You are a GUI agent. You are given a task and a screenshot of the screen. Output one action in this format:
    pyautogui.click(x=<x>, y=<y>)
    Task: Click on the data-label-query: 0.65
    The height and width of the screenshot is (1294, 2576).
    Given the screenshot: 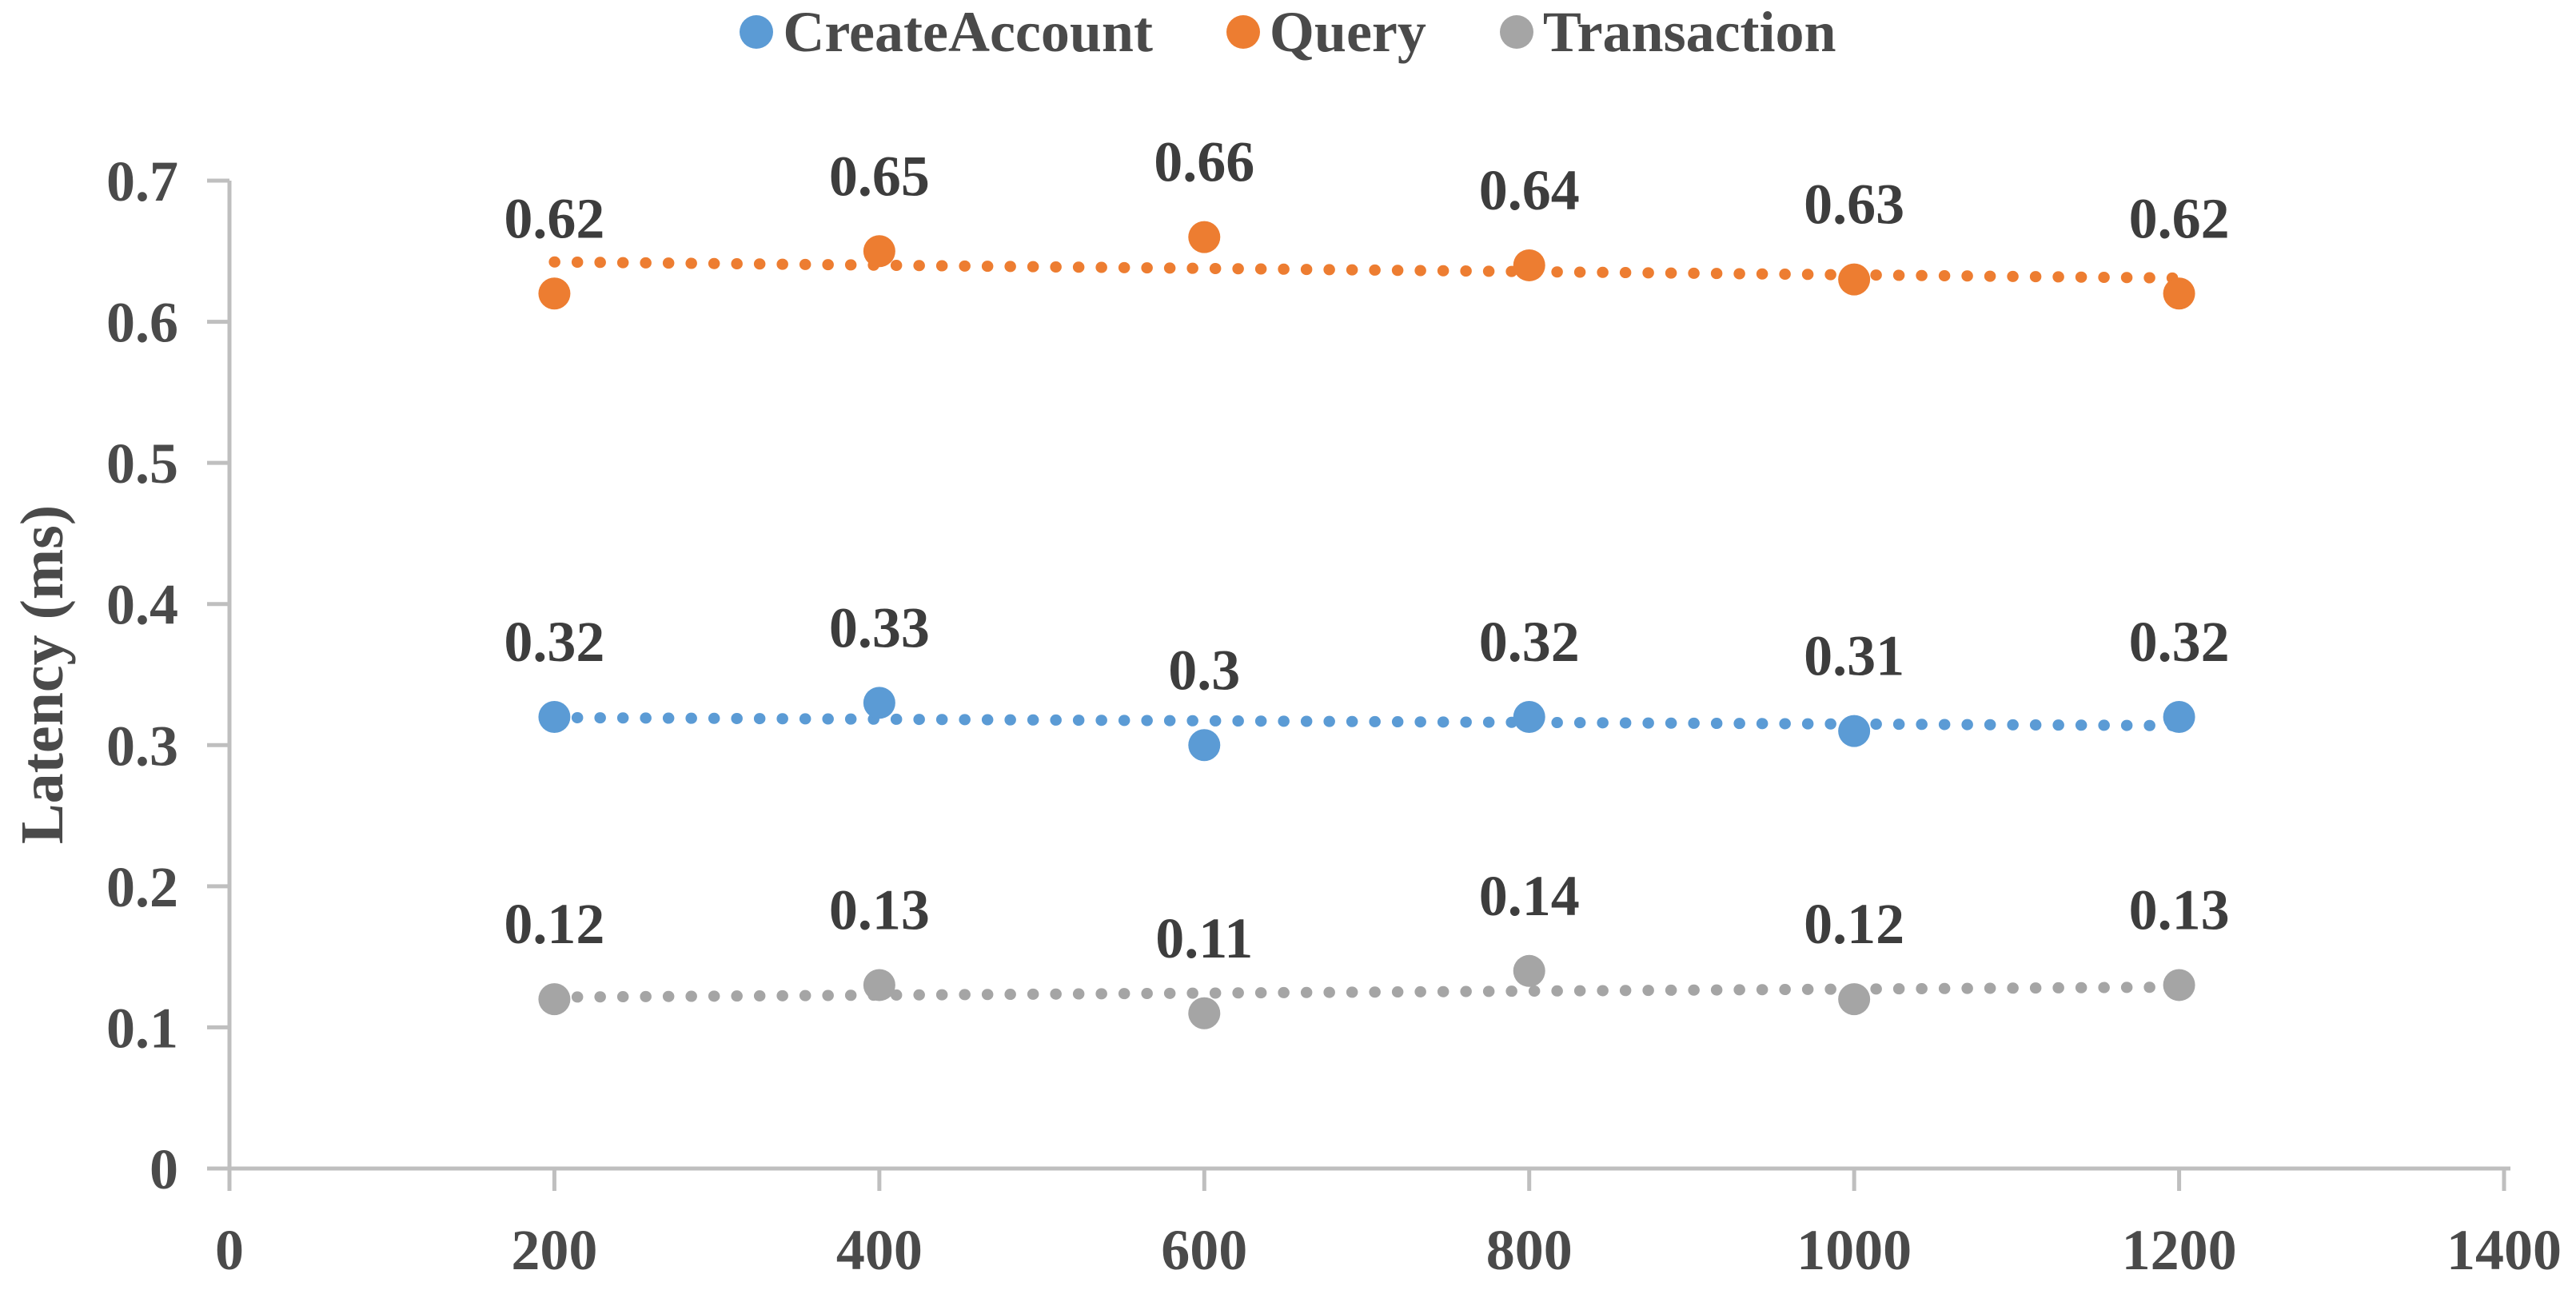 What is the action you would take?
    pyautogui.click(x=880, y=176)
    